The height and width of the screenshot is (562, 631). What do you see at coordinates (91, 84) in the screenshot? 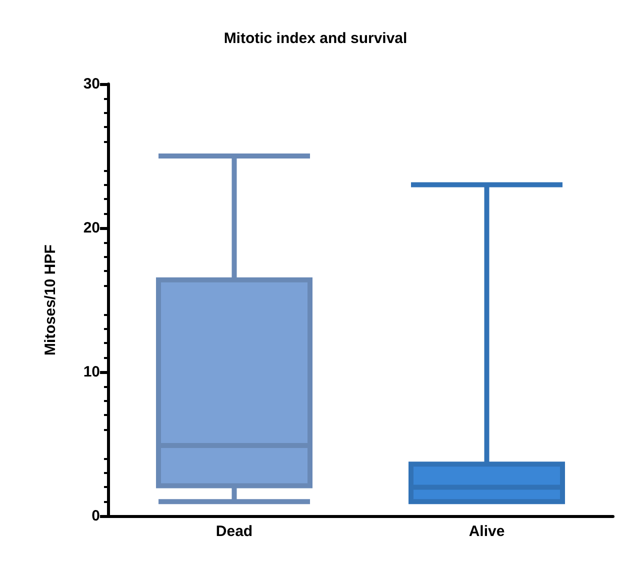
I see `y-tick-label: 30` at bounding box center [91, 84].